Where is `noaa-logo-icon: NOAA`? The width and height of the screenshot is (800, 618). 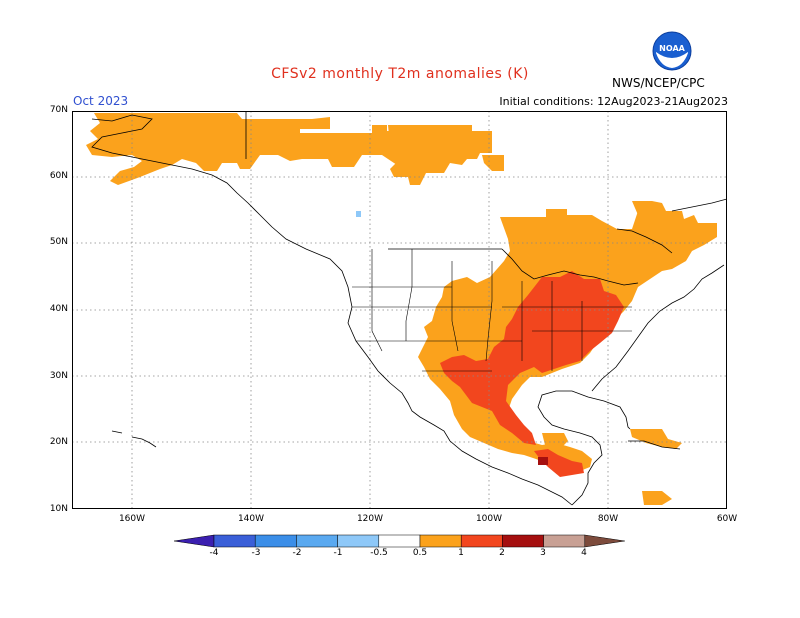 noaa-logo-icon: NOAA is located at coordinates (672, 51).